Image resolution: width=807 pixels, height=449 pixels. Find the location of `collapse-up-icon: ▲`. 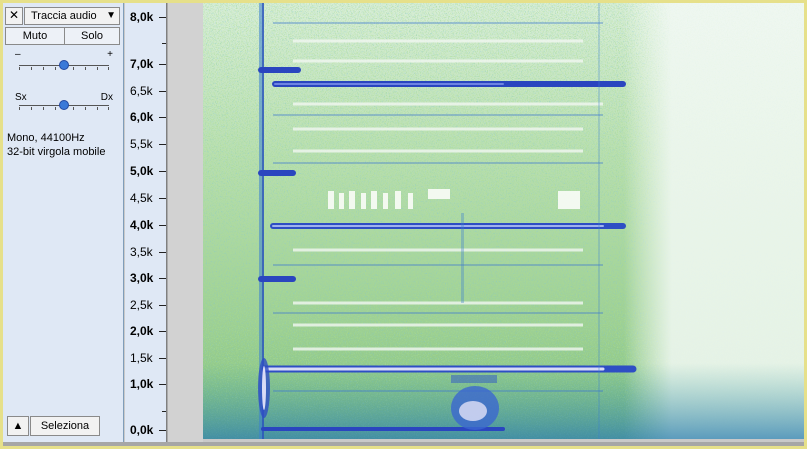

collapse-up-icon: ▲ is located at coordinates (18, 426).